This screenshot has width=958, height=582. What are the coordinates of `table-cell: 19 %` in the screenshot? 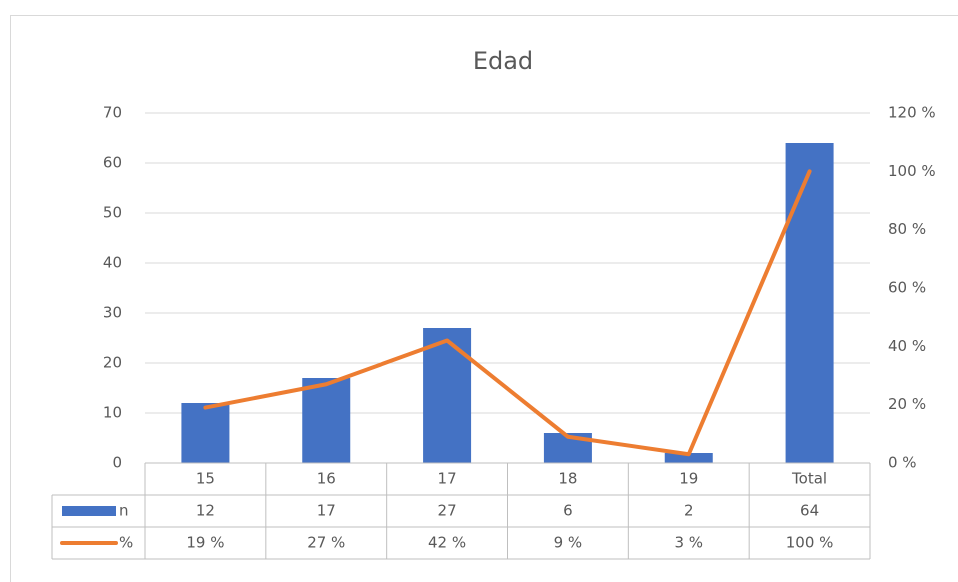 It's located at (205, 543).